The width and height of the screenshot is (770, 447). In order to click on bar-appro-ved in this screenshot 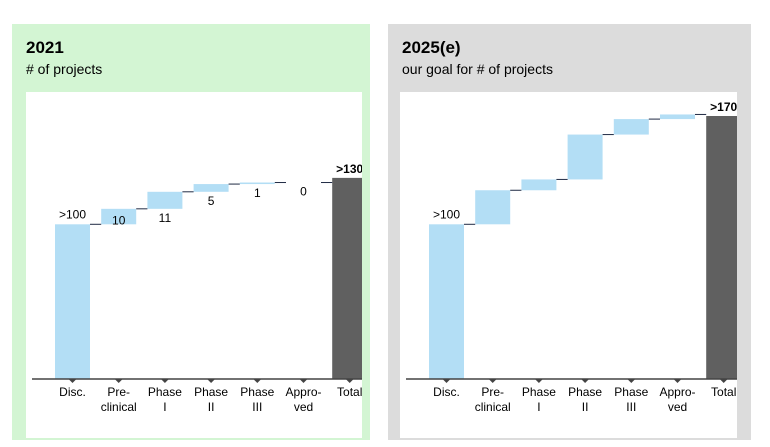, I will do `click(677, 117)`.